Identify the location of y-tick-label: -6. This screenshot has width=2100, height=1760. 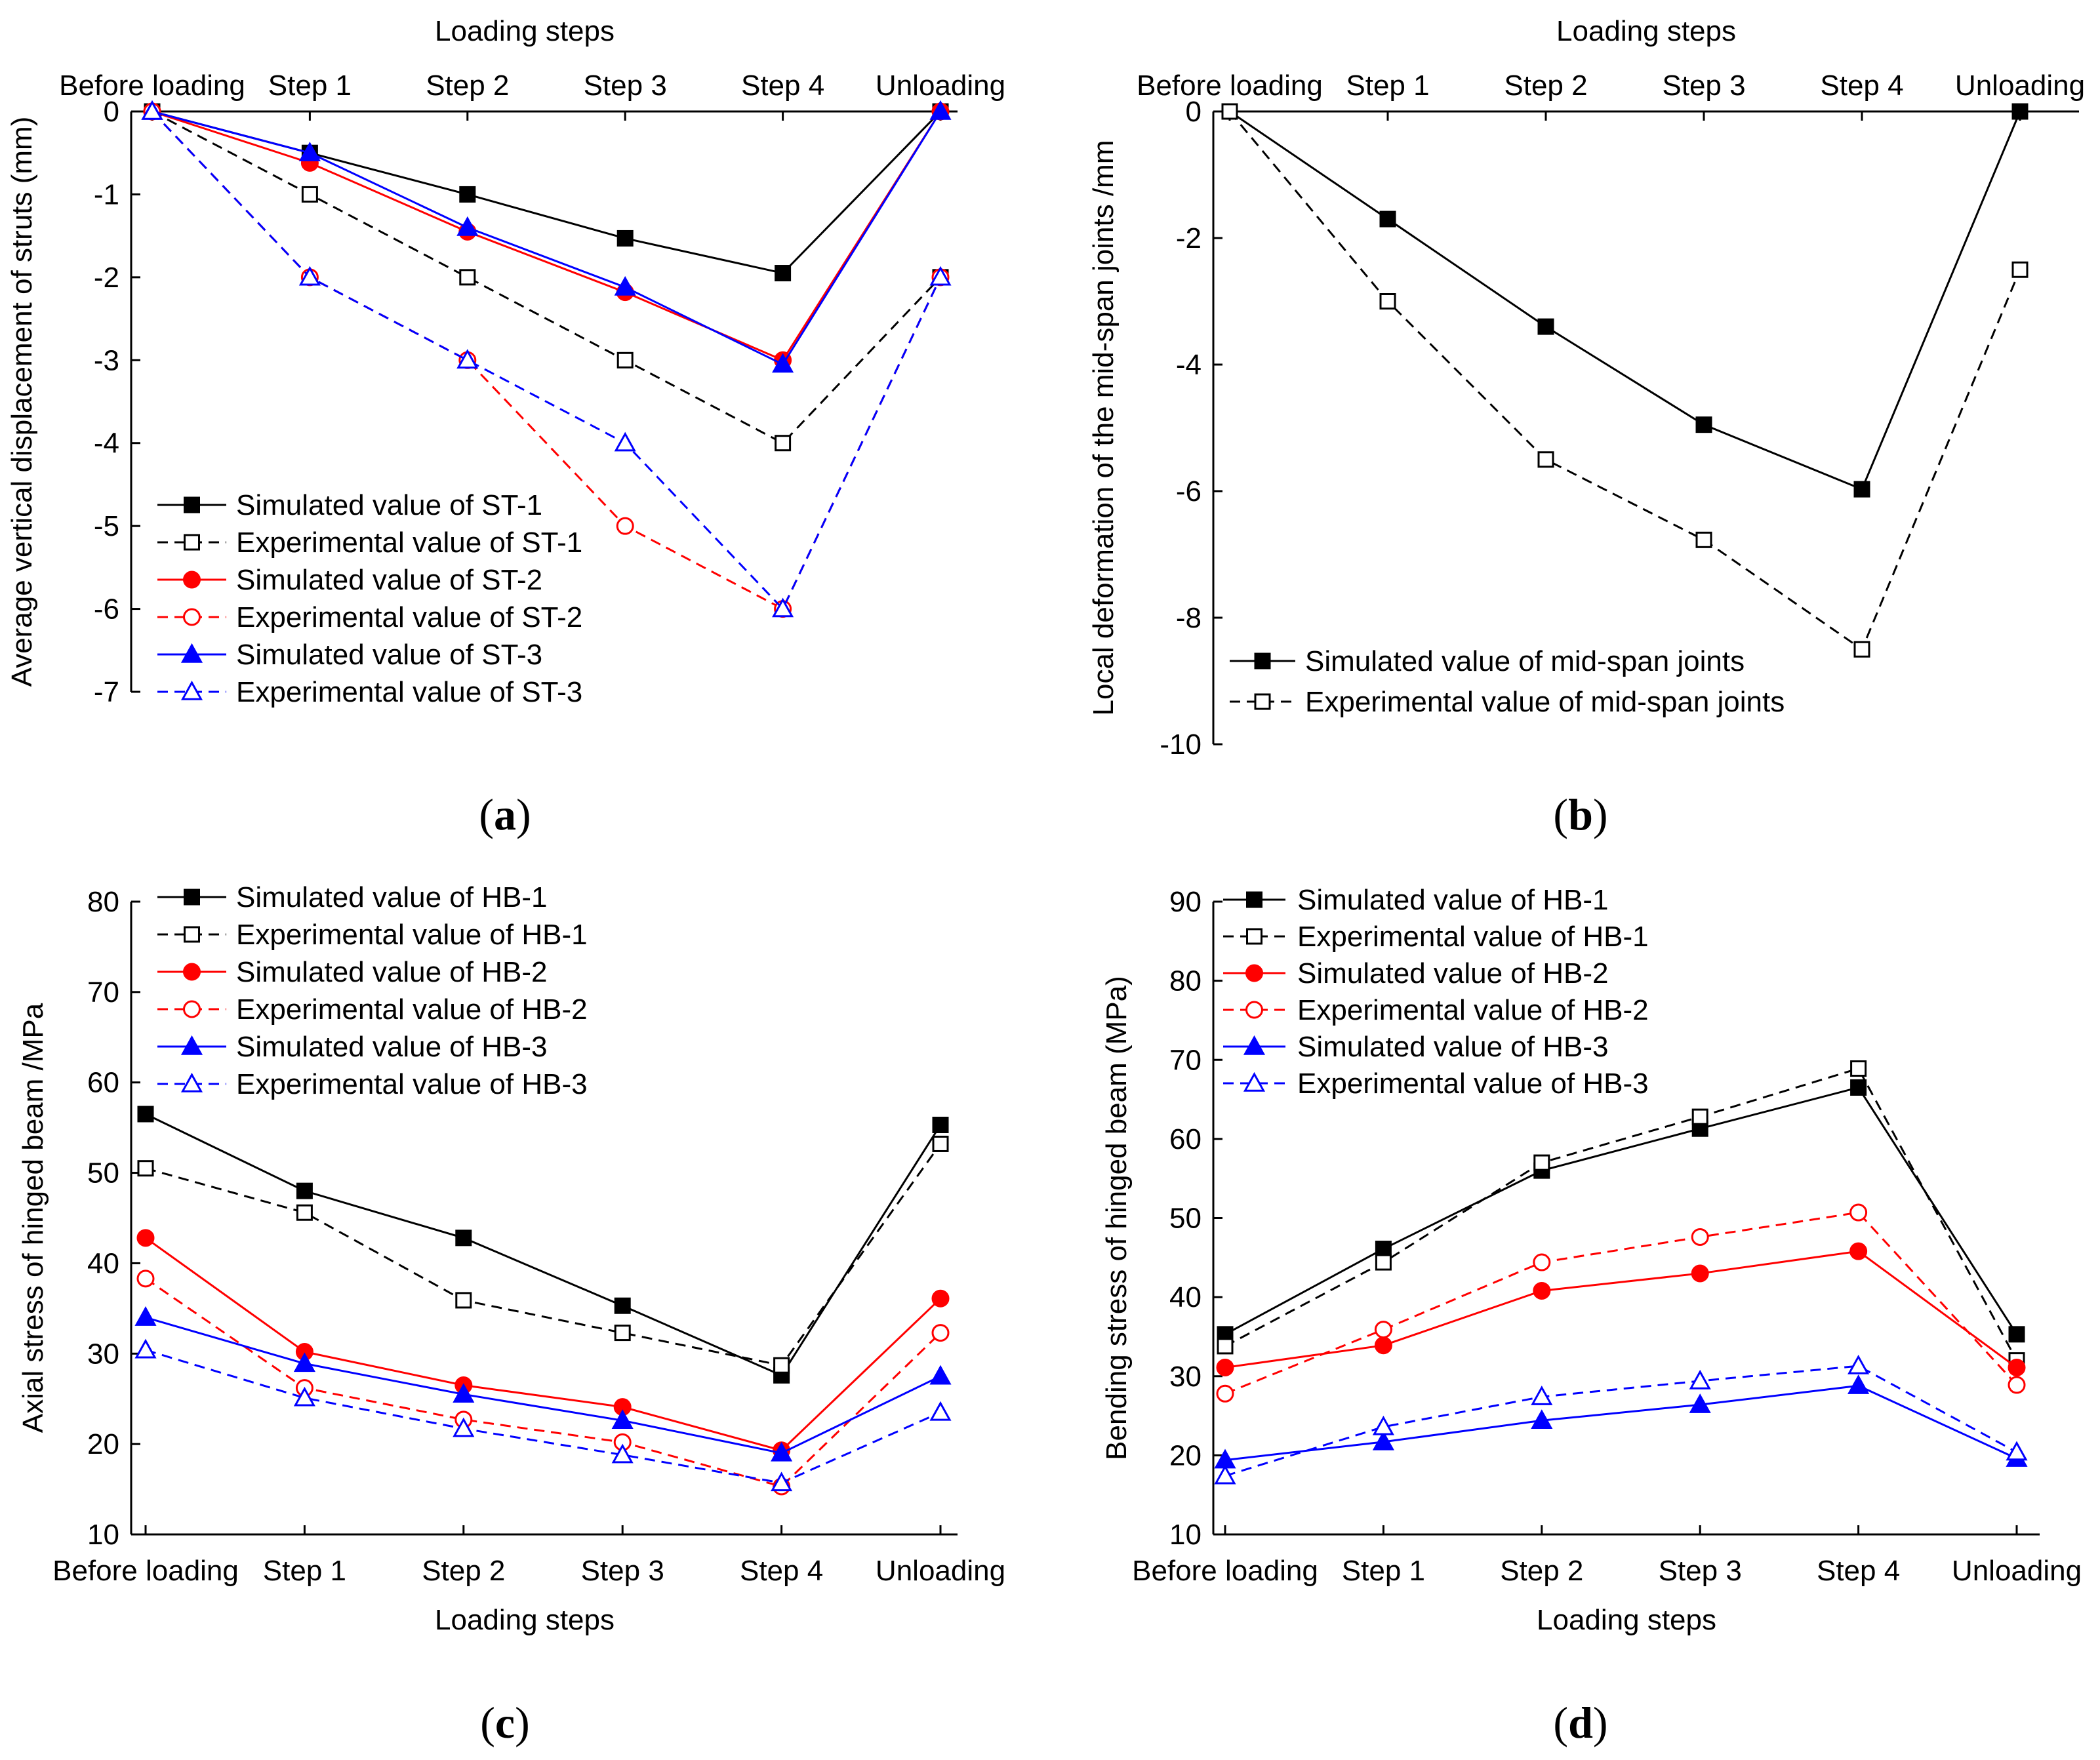
(106, 609).